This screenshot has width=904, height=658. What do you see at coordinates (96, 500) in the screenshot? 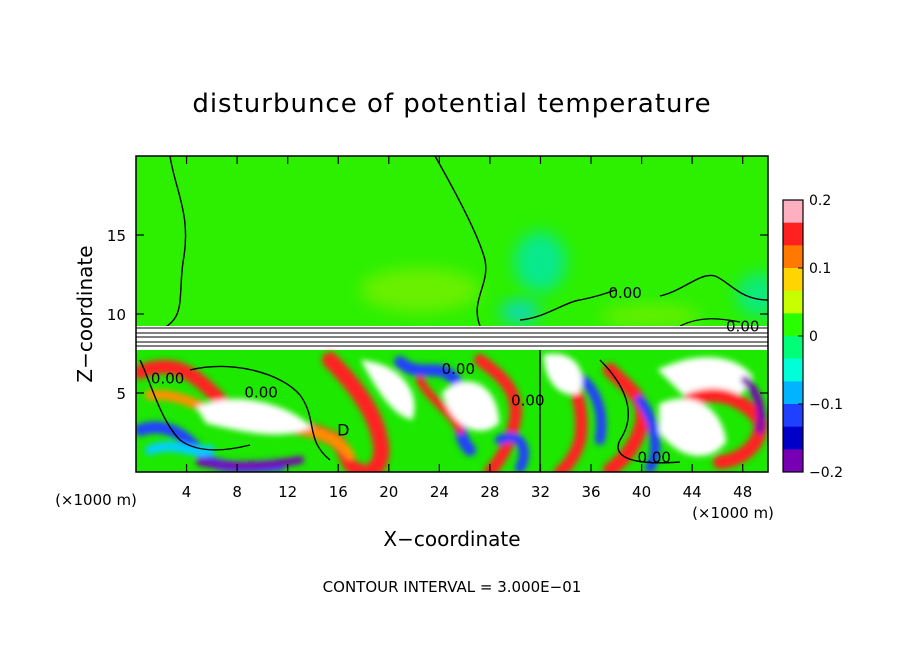
I see `x-unit-left: (×1000 m)` at bounding box center [96, 500].